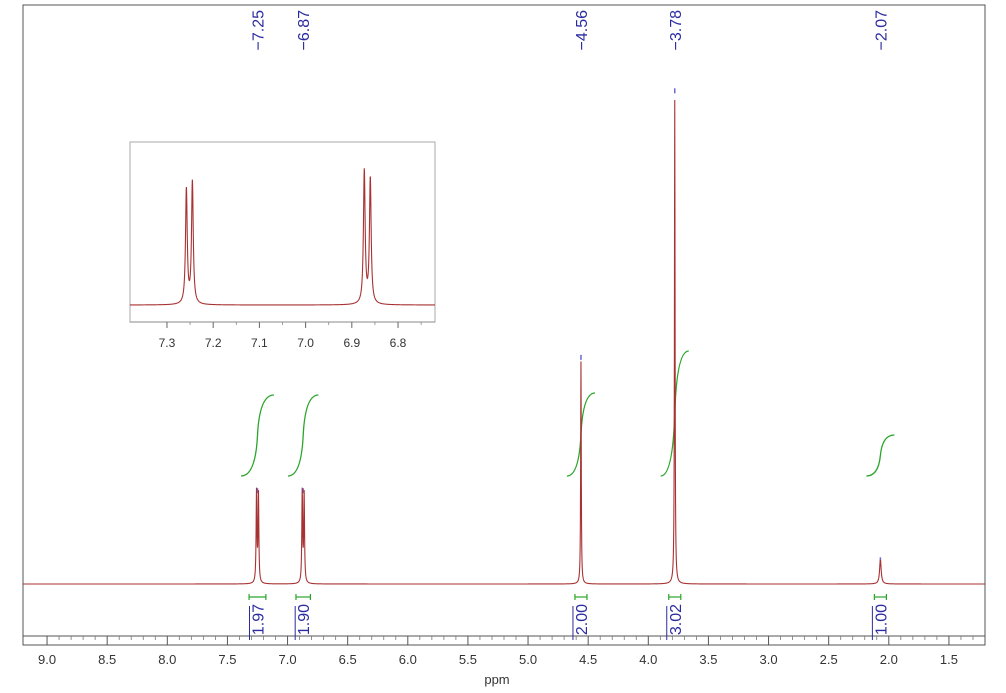 The height and width of the screenshot is (693, 1006). What do you see at coordinates (676, 30) in the screenshot?
I see `peak-label: −3.78` at bounding box center [676, 30].